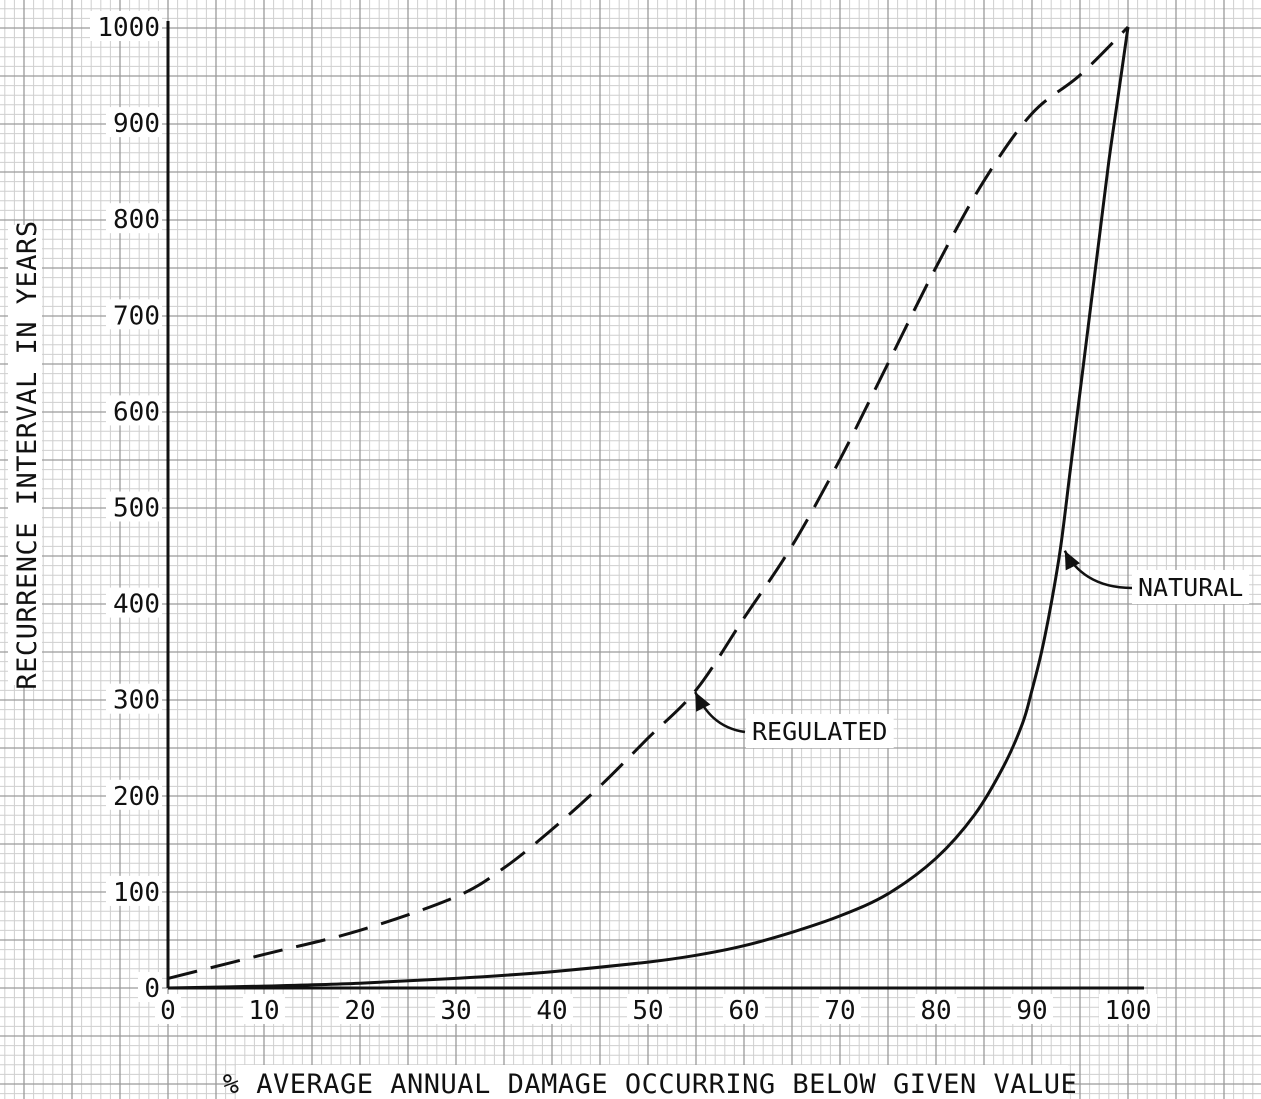 The height and width of the screenshot is (1099, 1261). What do you see at coordinates (839, 1011) in the screenshot?
I see `x-tick-label: 70` at bounding box center [839, 1011].